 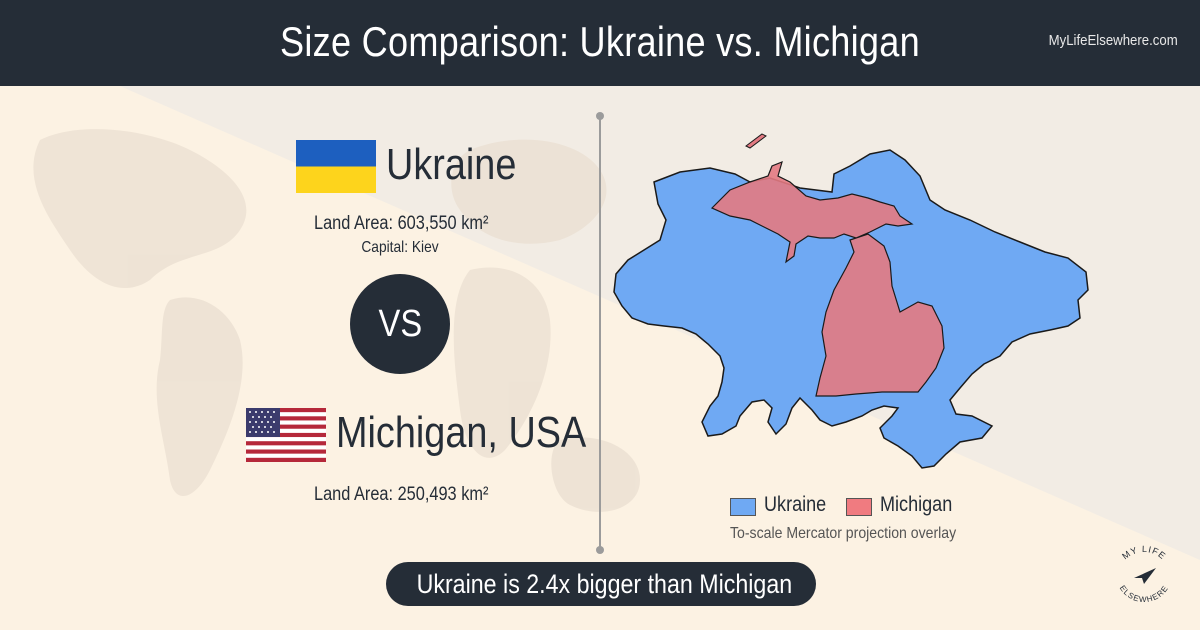 What do you see at coordinates (601, 584) in the screenshot?
I see `result-badge: Ukraine is 2.4x bigger than Michigan` at bounding box center [601, 584].